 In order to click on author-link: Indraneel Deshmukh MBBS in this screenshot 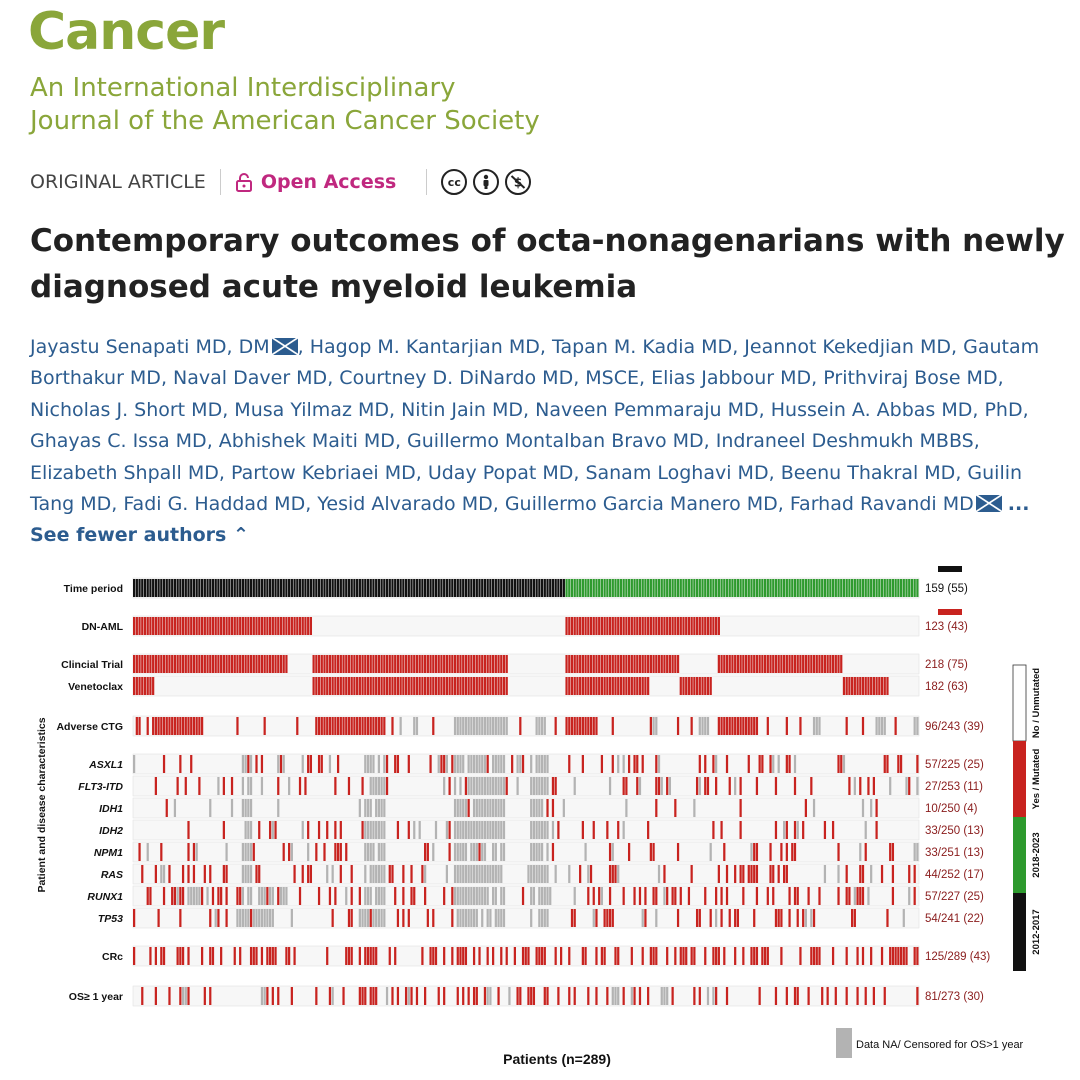, I will do `click(844, 441)`.